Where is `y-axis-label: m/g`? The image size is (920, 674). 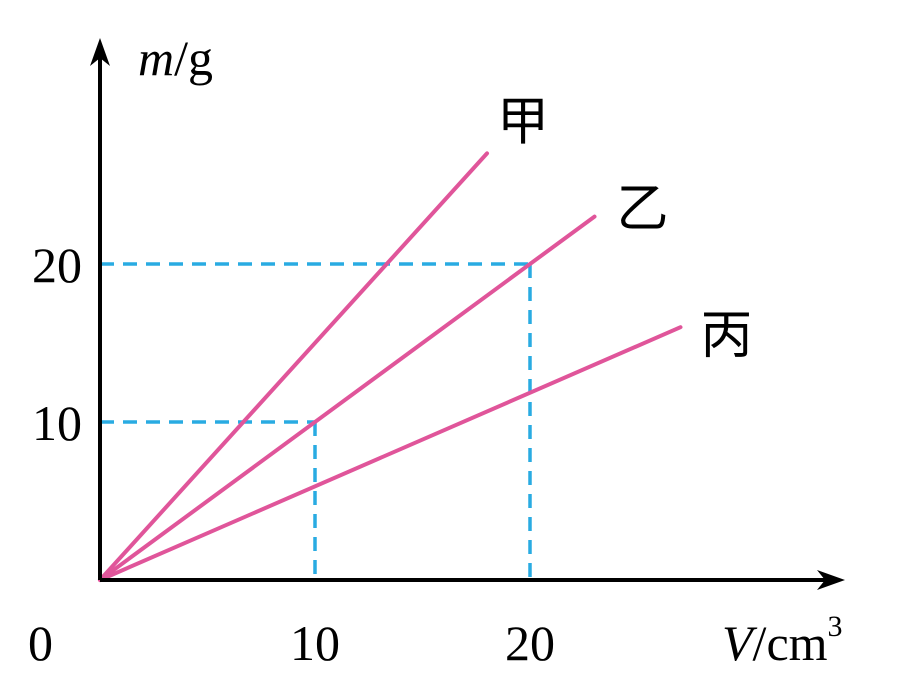 y-axis-label: m/g is located at coordinates (175, 58).